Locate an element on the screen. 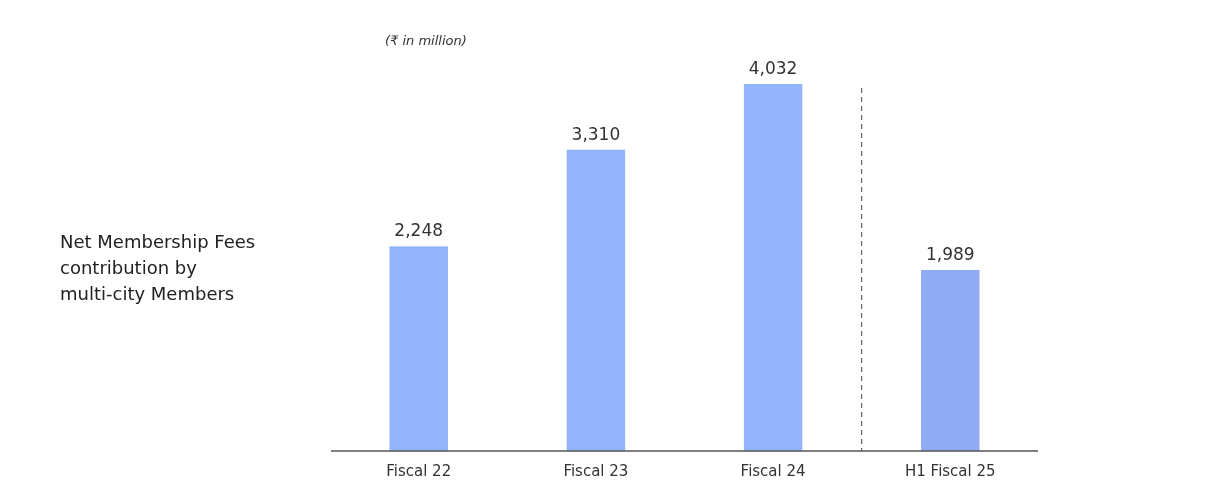  text: Net Membership Fees contribution by multi-city Members is located at coordinates (158, 267).